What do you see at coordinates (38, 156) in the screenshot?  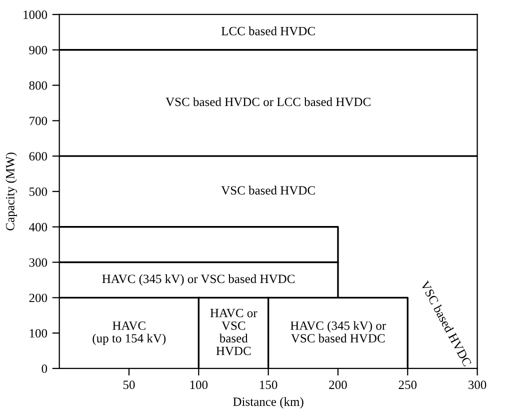 I see `y-tick-label: 600` at bounding box center [38, 156].